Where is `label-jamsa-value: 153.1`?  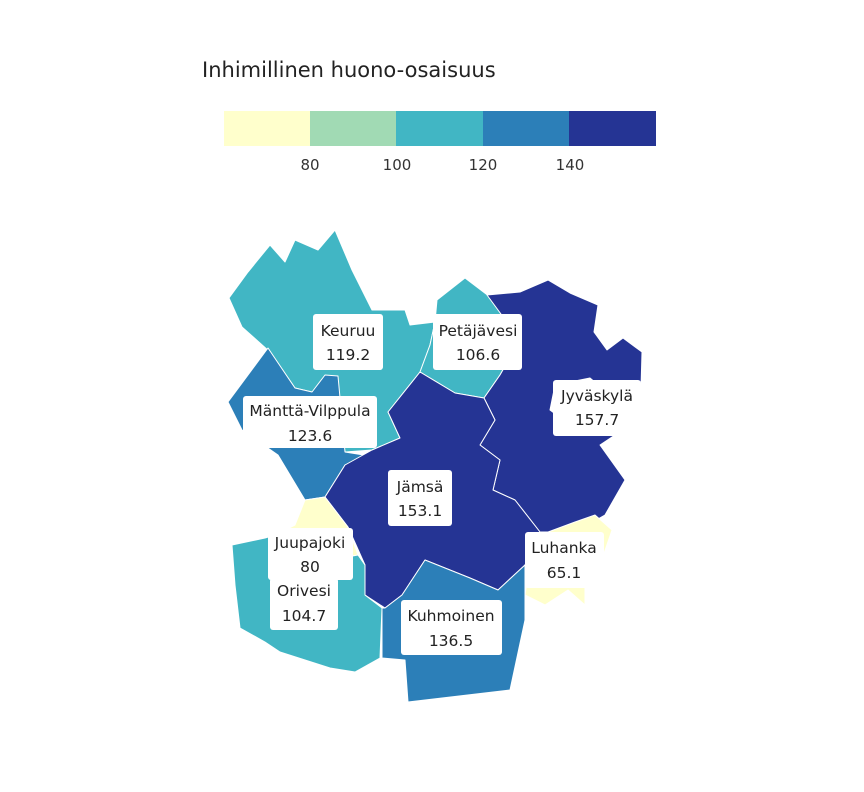 label-jamsa-value: 153.1 is located at coordinates (420, 511).